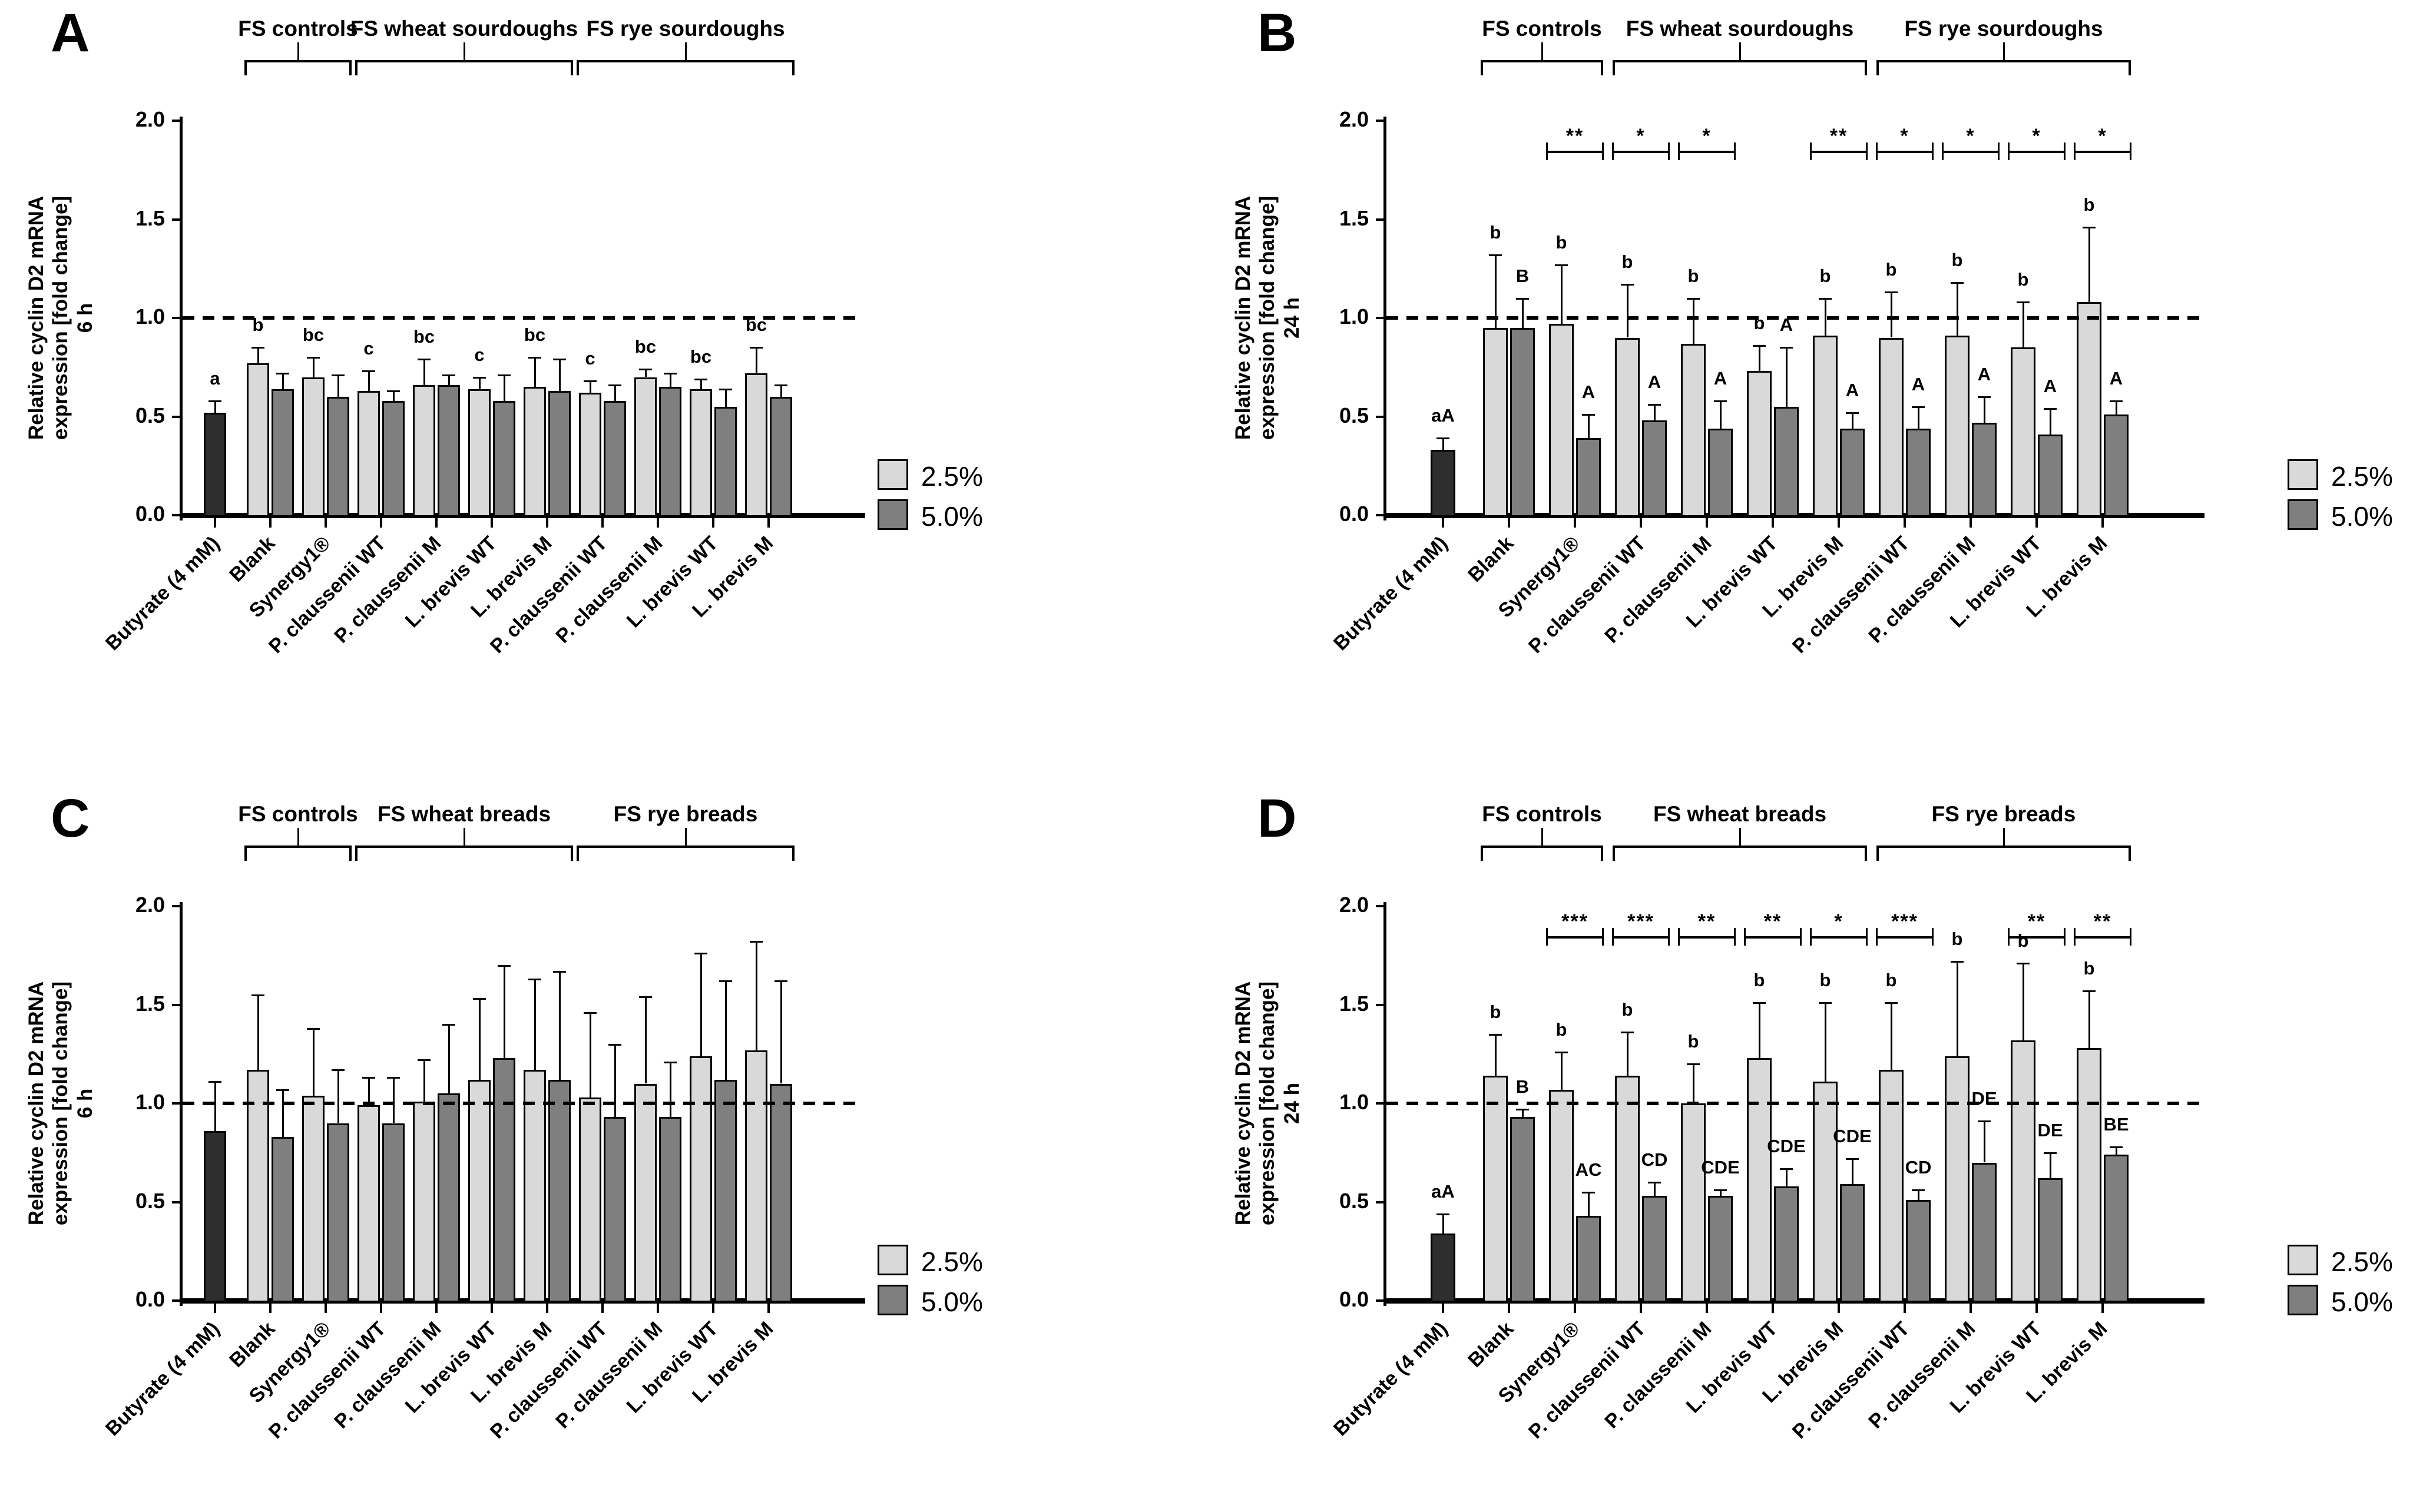 The width and height of the screenshot is (2413, 1512). I want to click on sig-stars: *, so click(1904, 136).